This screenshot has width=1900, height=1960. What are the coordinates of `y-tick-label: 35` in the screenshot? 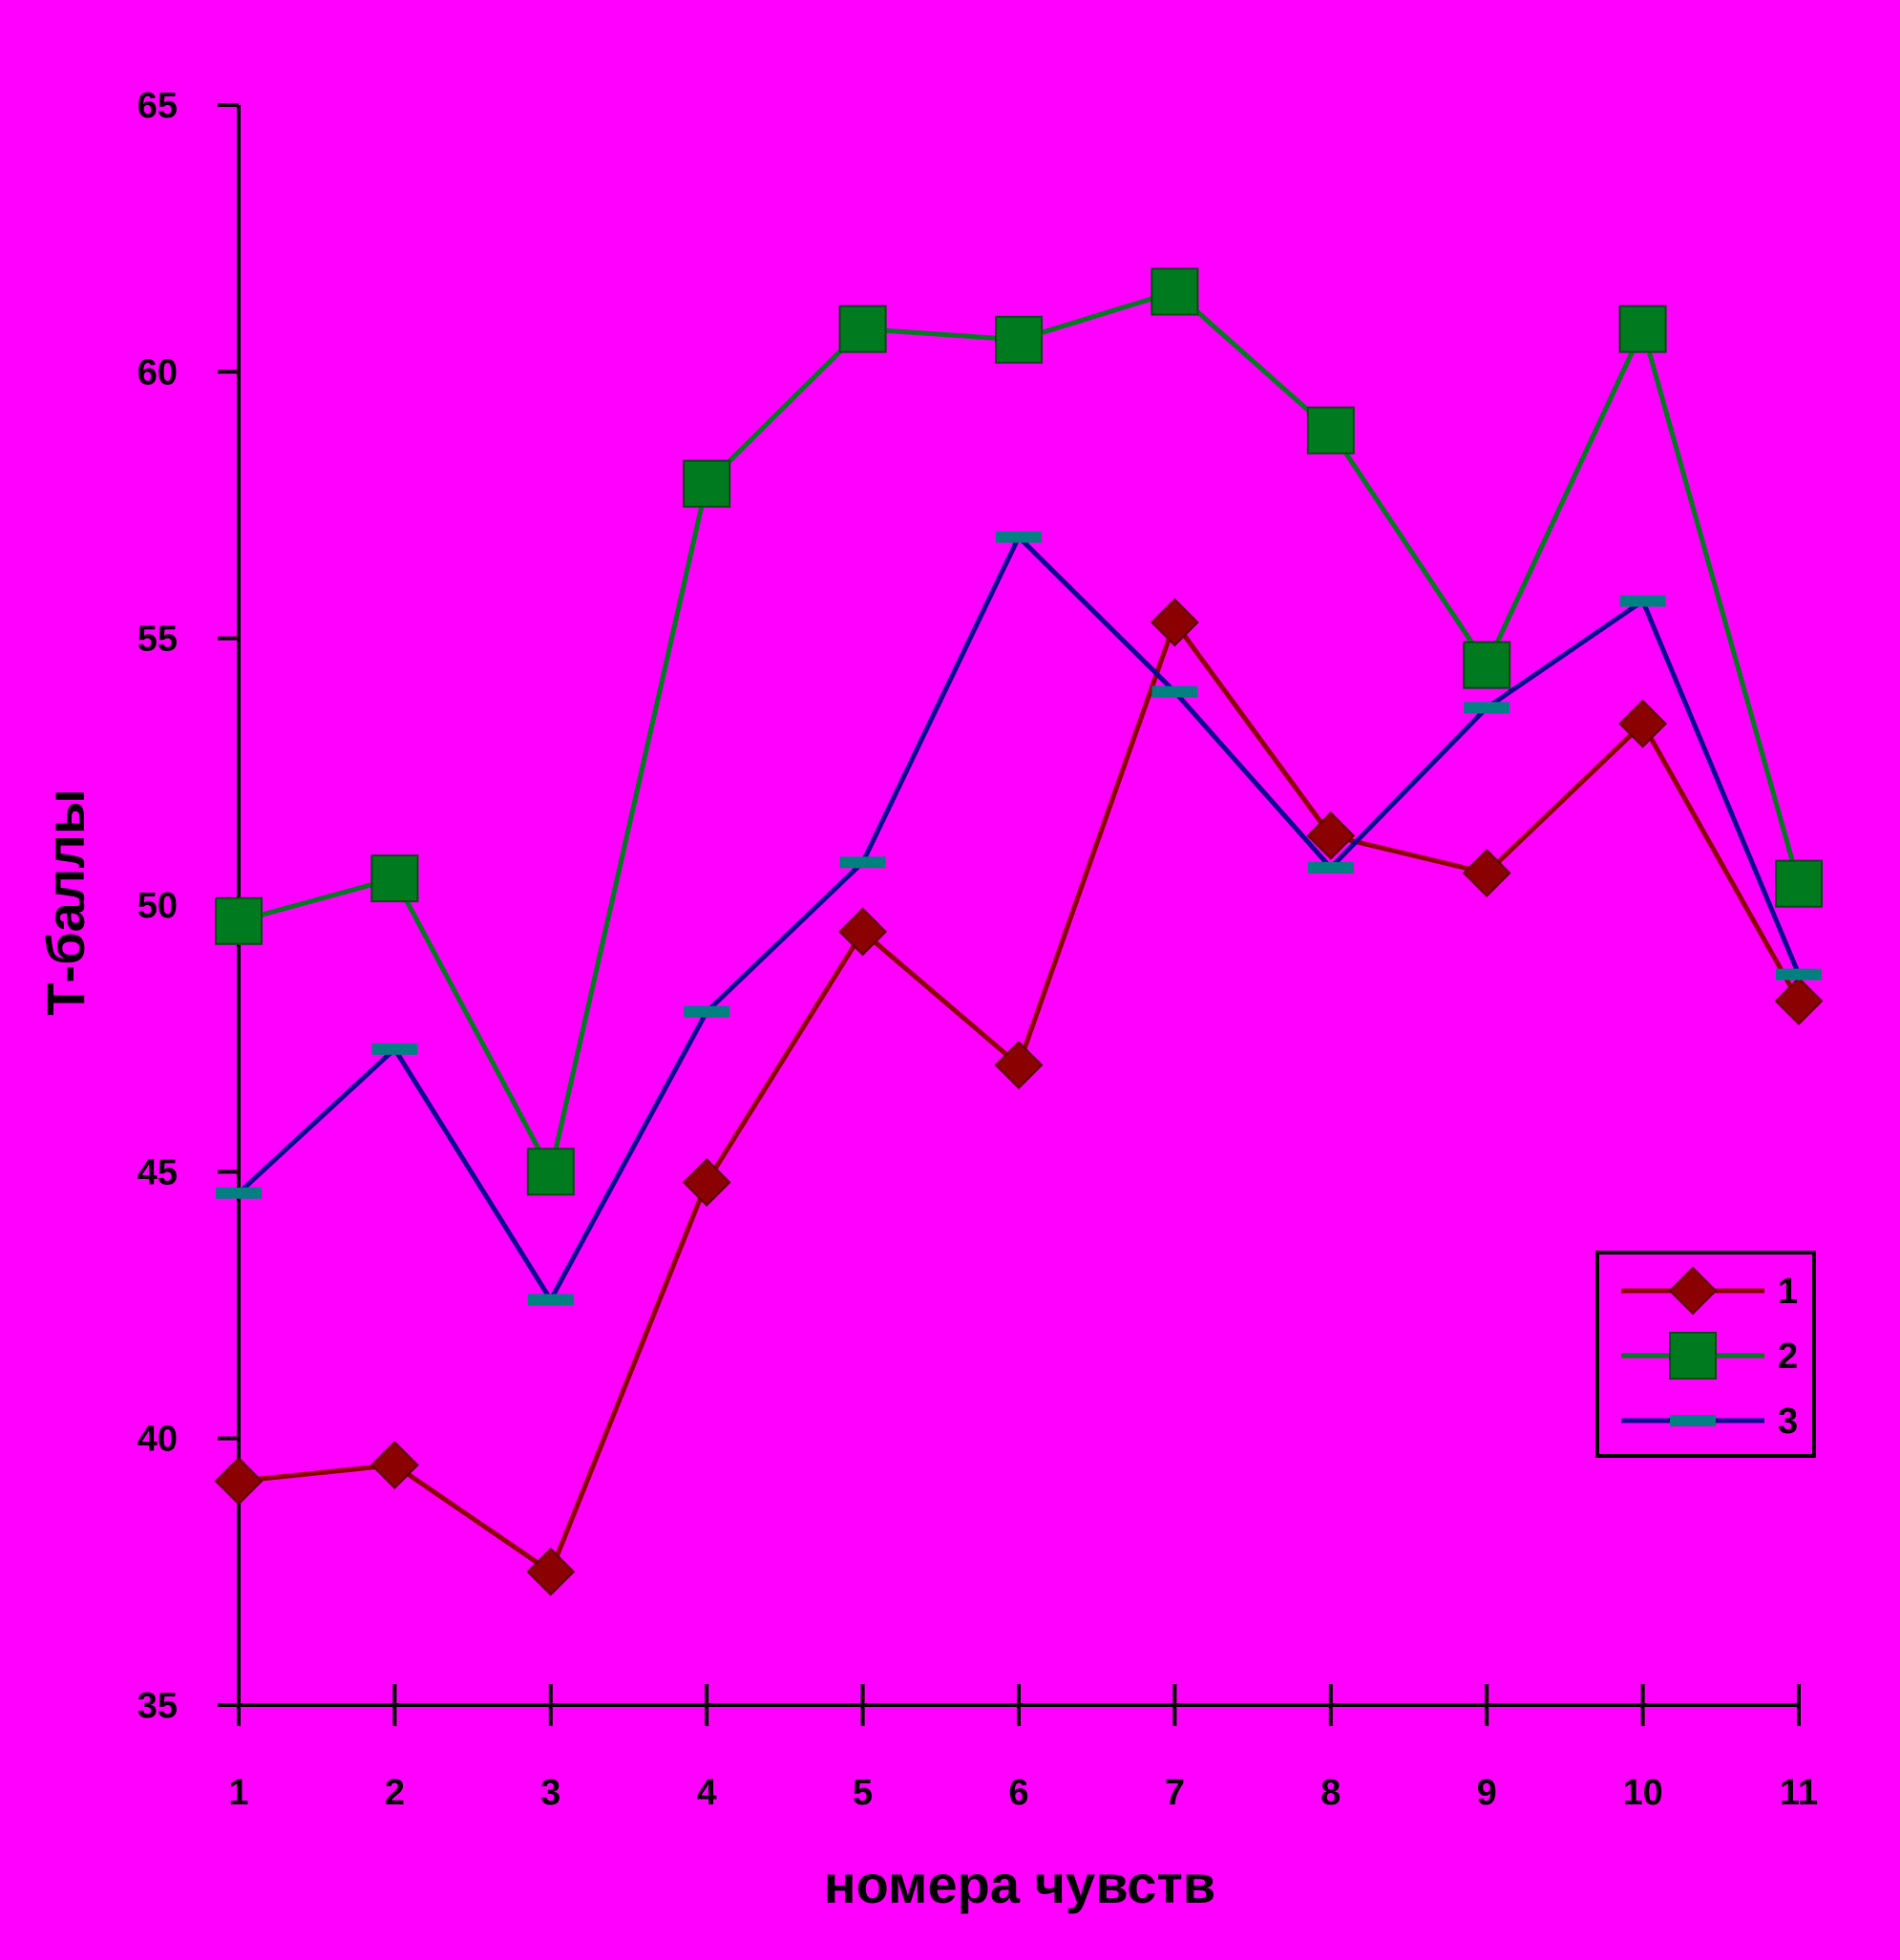 It's located at (157, 1706).